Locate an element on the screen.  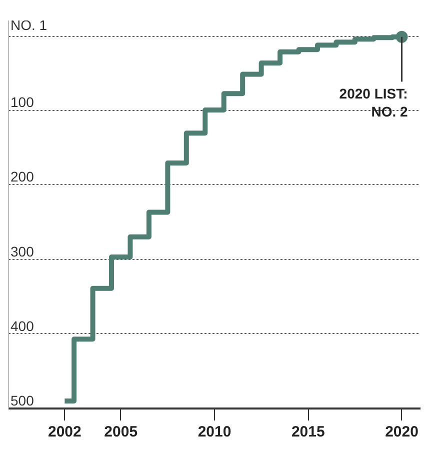
annotation: 2020 LIST: NO. 2 is located at coordinates (373, 103).